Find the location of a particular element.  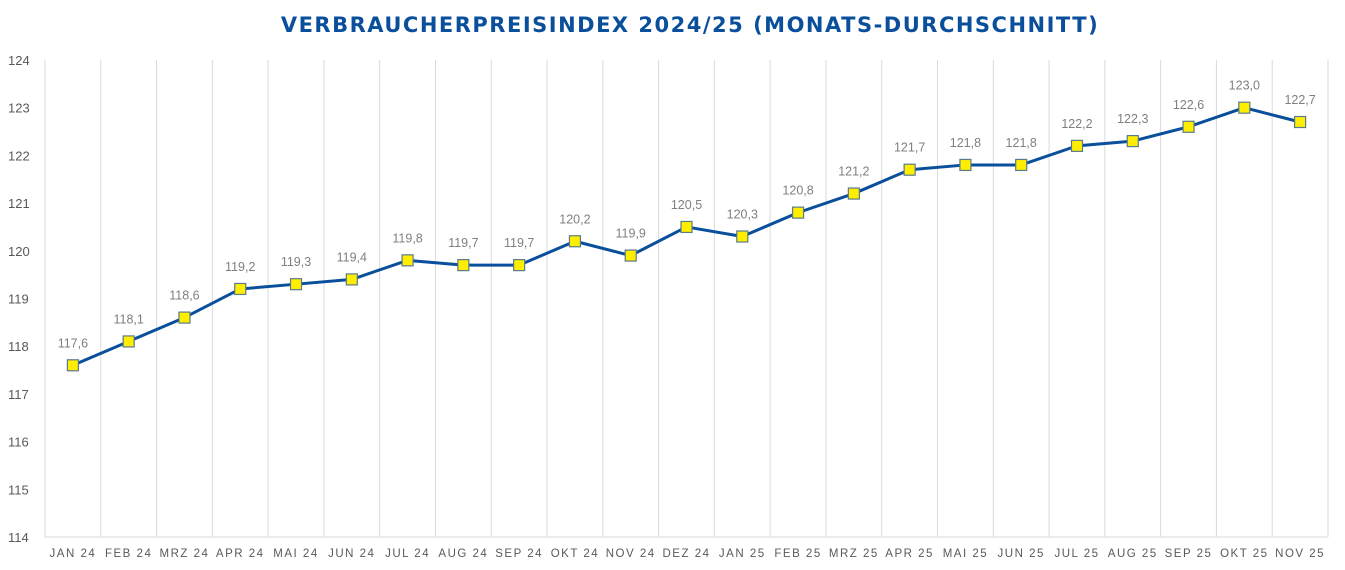

y-tick-label: 119 is located at coordinates (18, 299).